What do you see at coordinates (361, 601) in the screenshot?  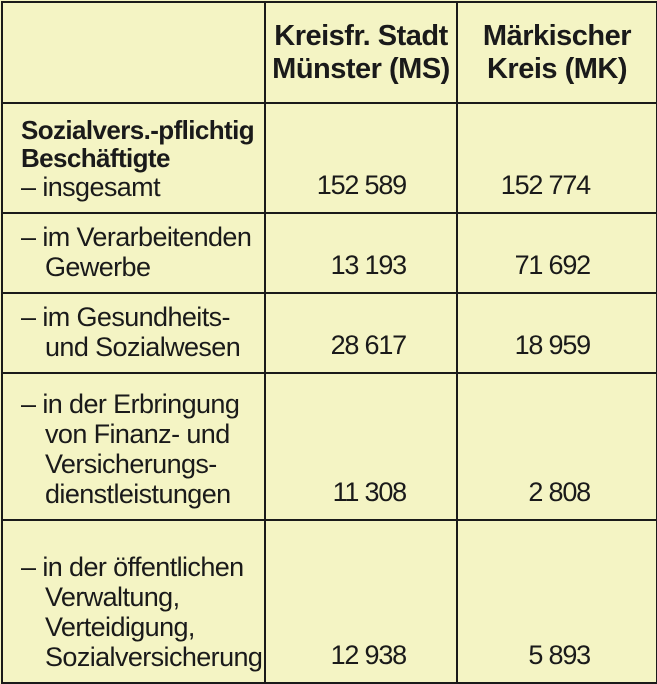 I see `value-muenster: 12 938` at bounding box center [361, 601].